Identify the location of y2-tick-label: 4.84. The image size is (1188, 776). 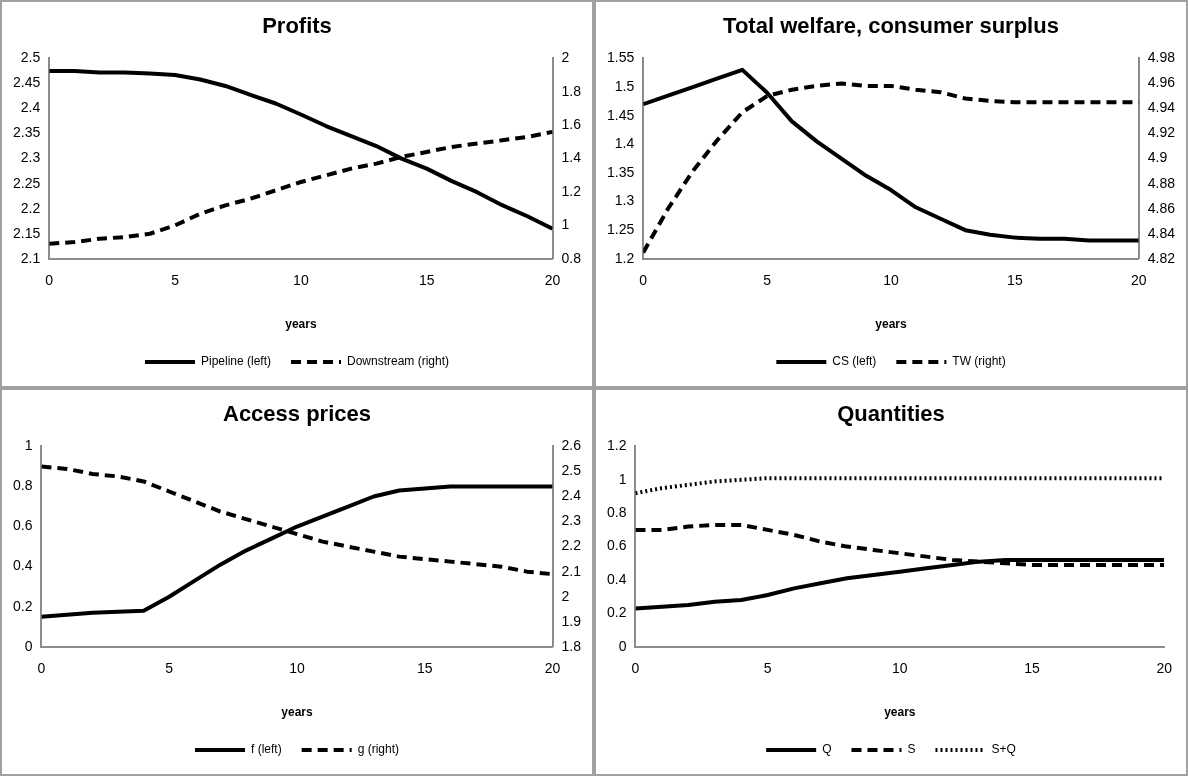
(1161, 232).